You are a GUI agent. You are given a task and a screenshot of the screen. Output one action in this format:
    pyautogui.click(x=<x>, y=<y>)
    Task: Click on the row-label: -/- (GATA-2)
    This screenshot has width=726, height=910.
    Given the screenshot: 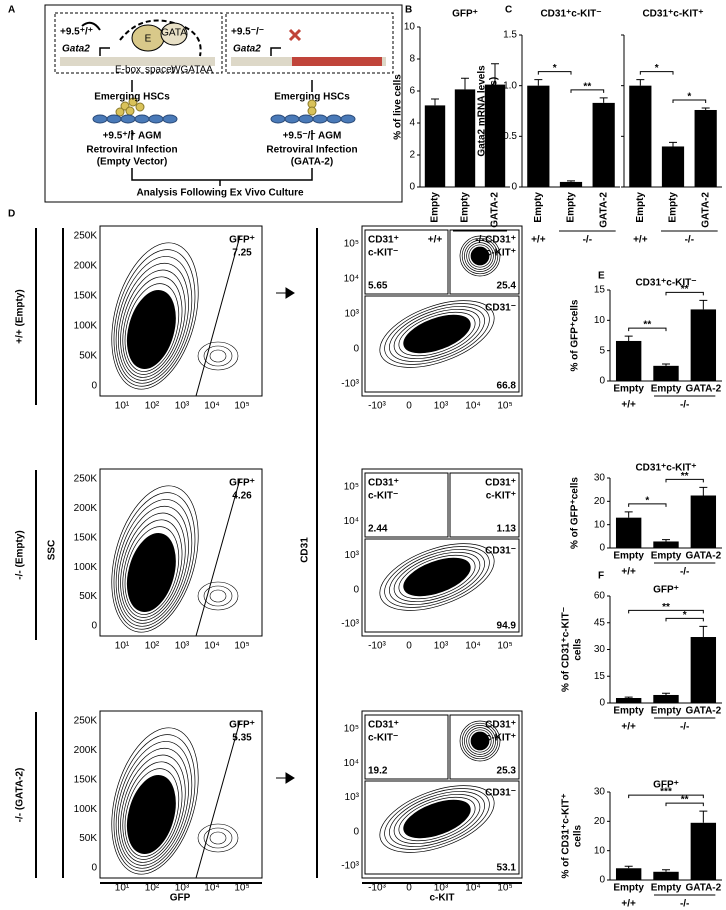 What is the action you would take?
    pyautogui.click(x=20, y=795)
    